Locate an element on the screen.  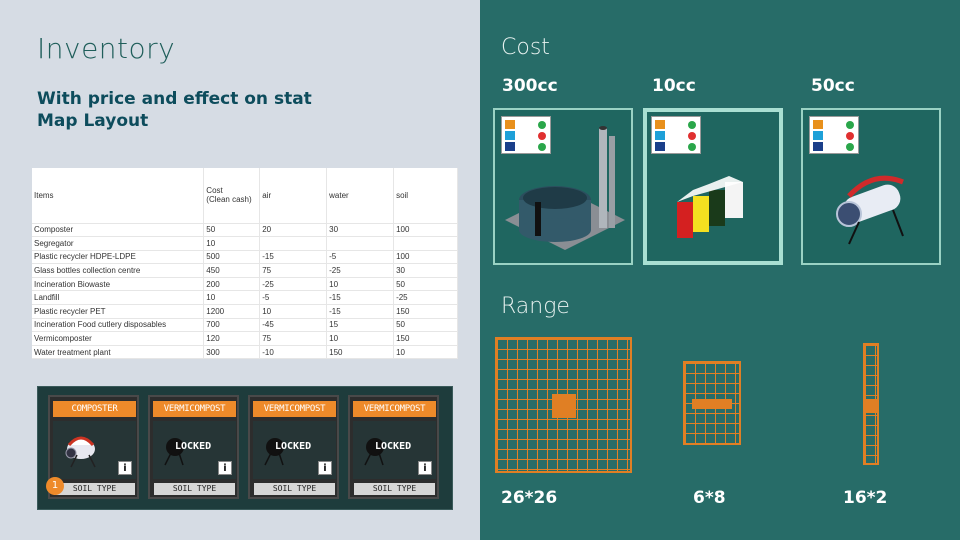
table-cell: 200 is located at coordinates (232, 284).